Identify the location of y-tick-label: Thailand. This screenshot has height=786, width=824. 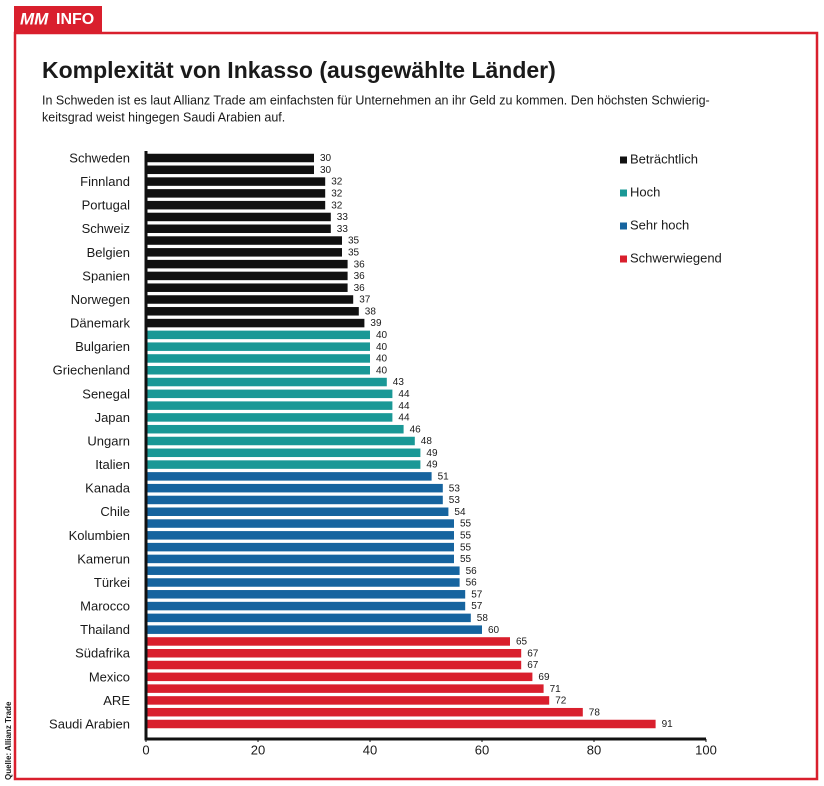
(105, 629).